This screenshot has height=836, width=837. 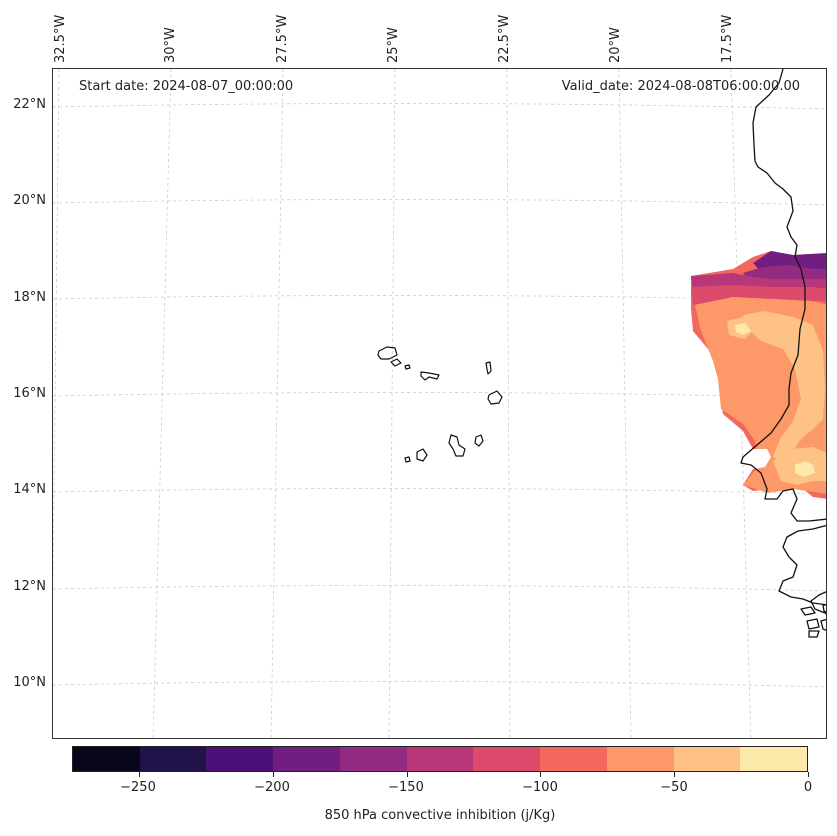 I want to click on island-sal, so click(x=488, y=368).